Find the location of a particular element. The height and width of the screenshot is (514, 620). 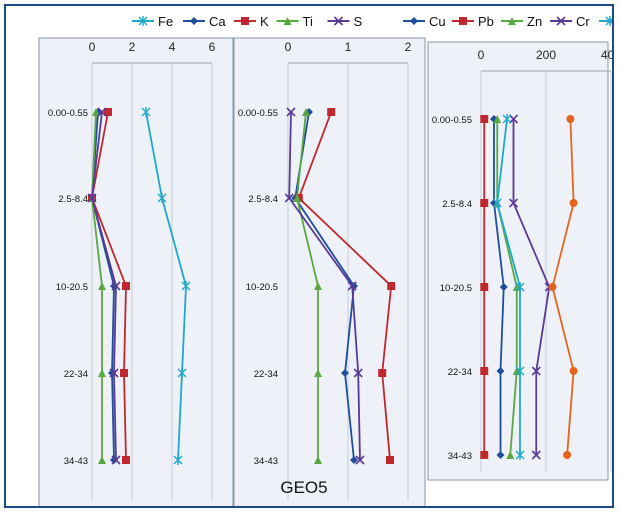

legend-marker-cr is located at coordinates (561, 21).